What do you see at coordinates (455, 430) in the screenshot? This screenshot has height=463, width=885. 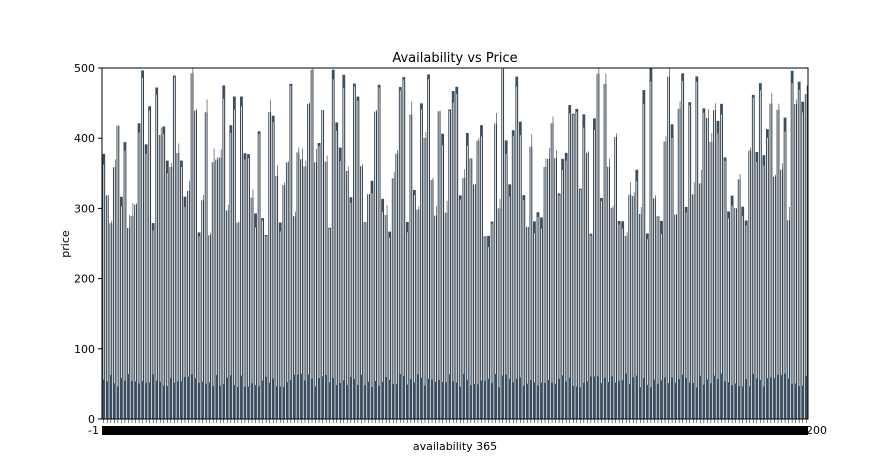 I see `x-tick-label-band` at bounding box center [455, 430].